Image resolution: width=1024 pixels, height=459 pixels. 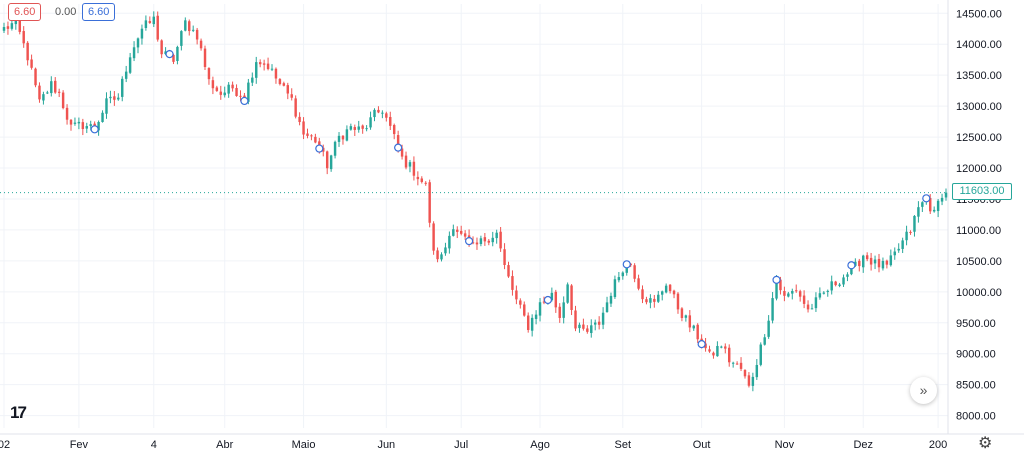 What do you see at coordinates (923, 390) in the screenshot?
I see `scroll-to-realtime-button: »` at bounding box center [923, 390].